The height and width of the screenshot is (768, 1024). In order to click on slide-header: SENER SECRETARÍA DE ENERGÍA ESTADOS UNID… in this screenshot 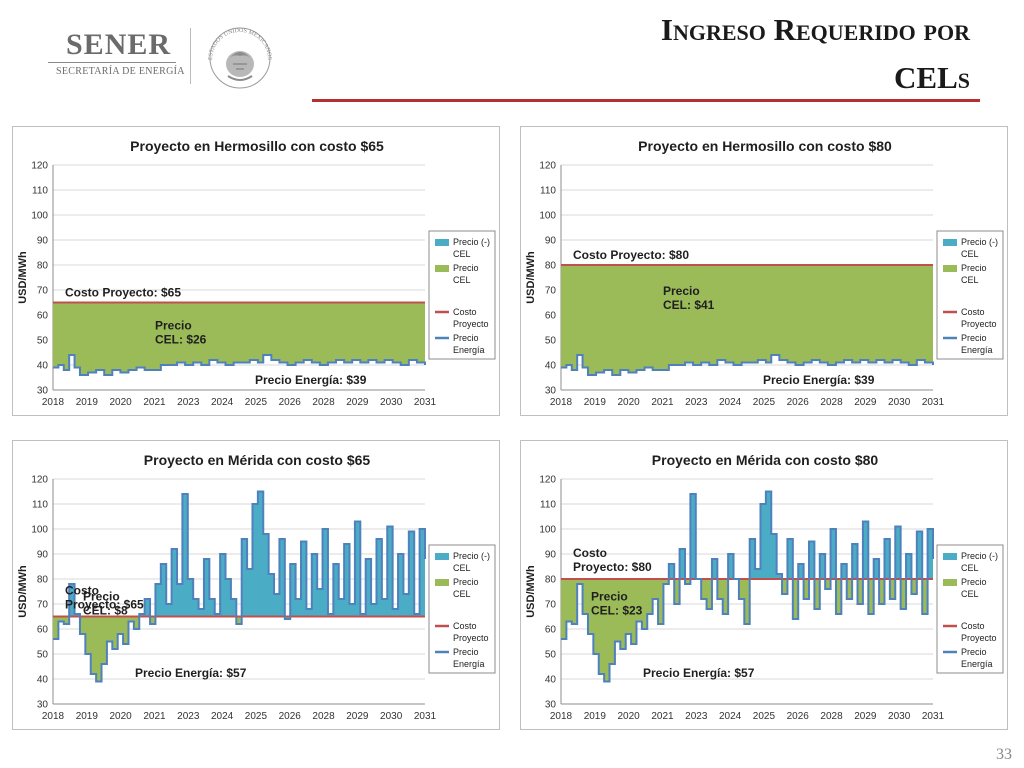, I will do `click(512, 56)`.